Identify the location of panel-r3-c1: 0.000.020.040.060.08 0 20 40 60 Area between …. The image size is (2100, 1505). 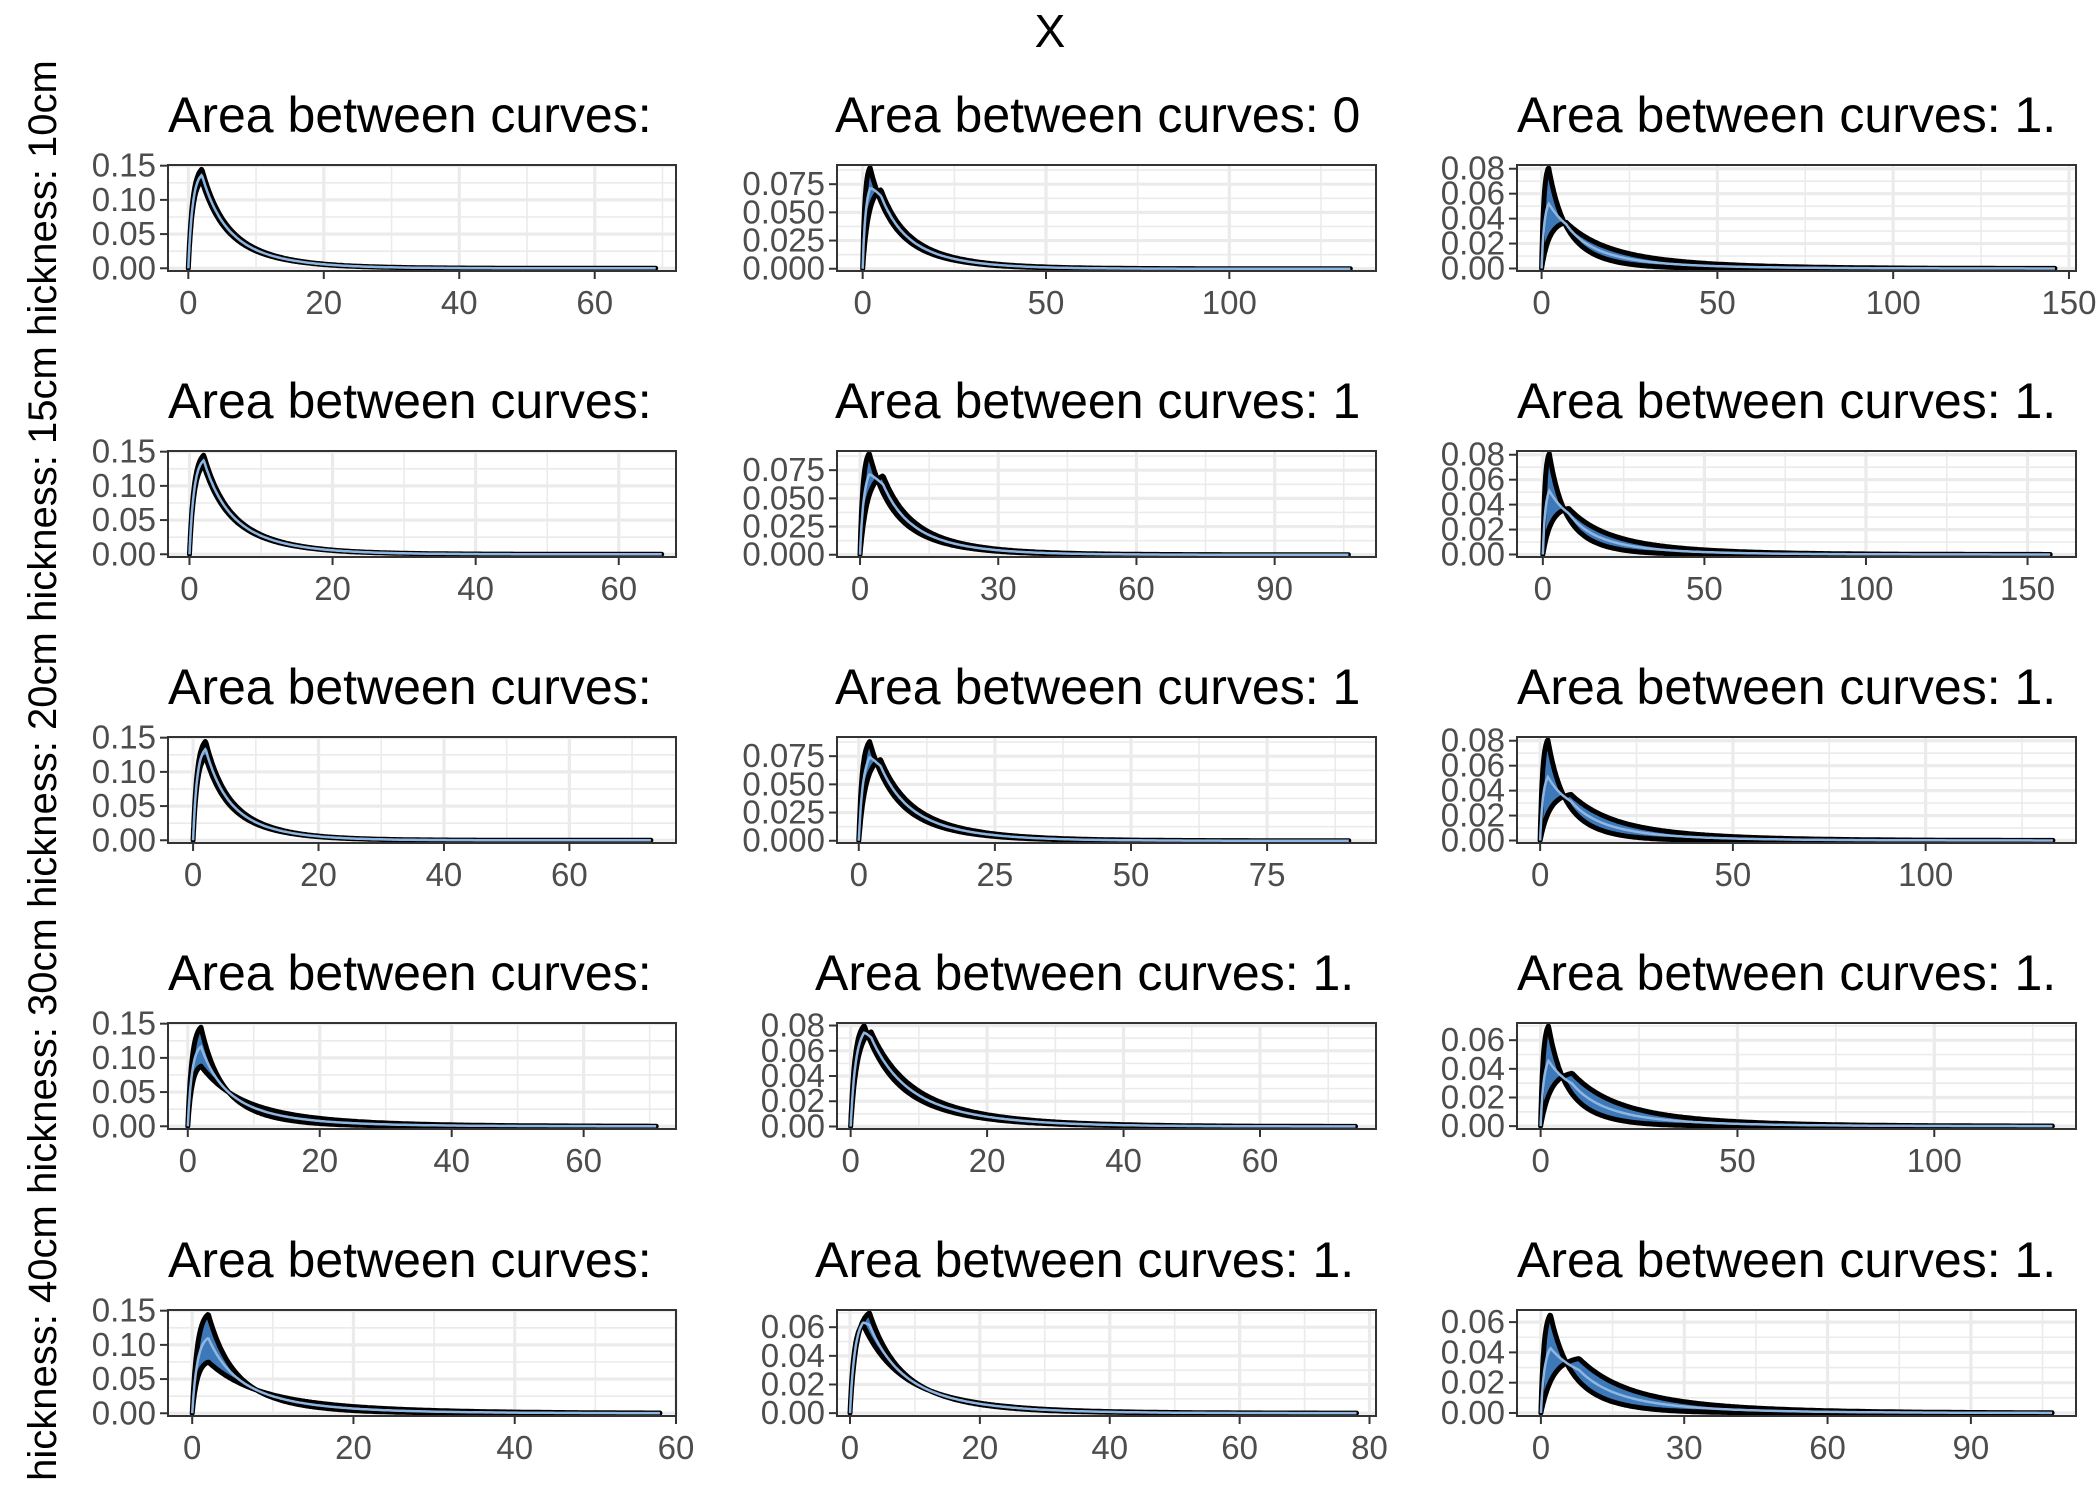
(1069, 1062).